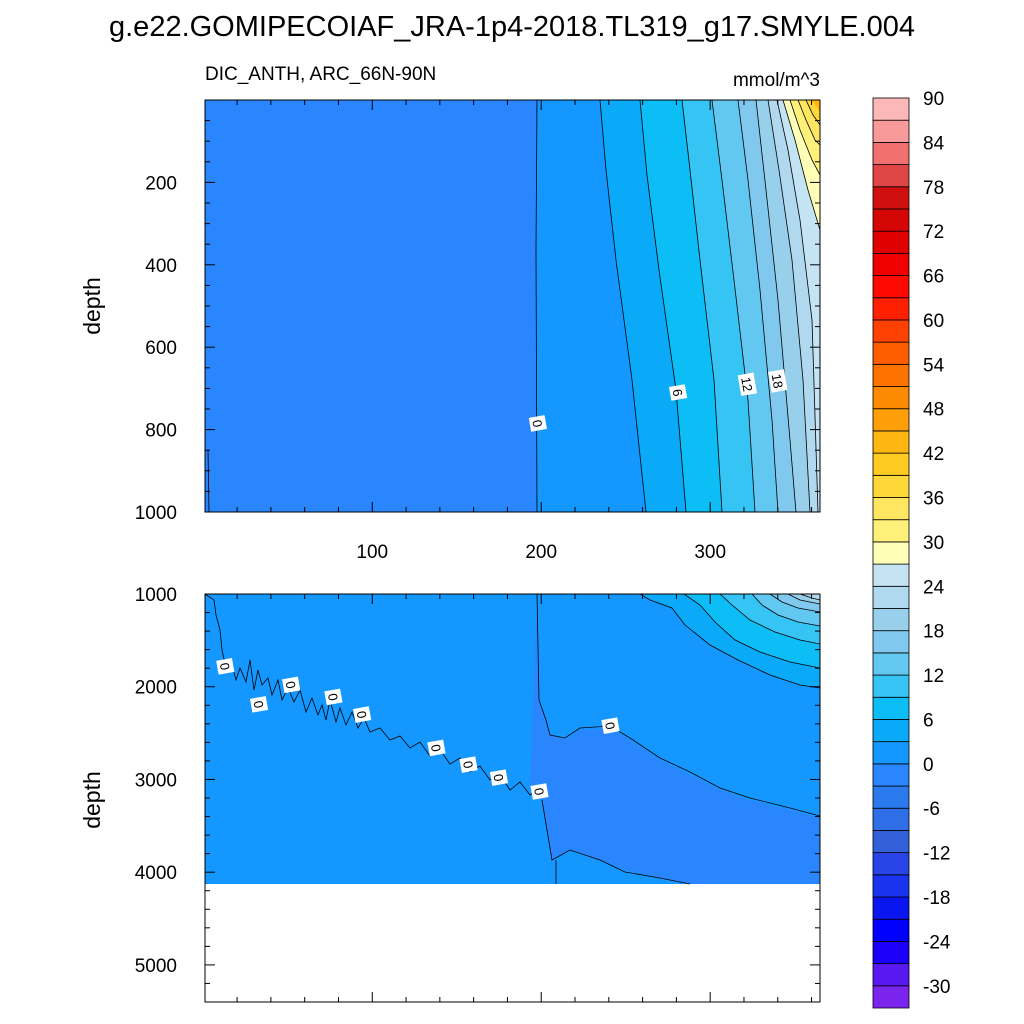  Describe the element at coordinates (928, 720) in the screenshot. I see `colorbar-tick-label: 6` at that location.